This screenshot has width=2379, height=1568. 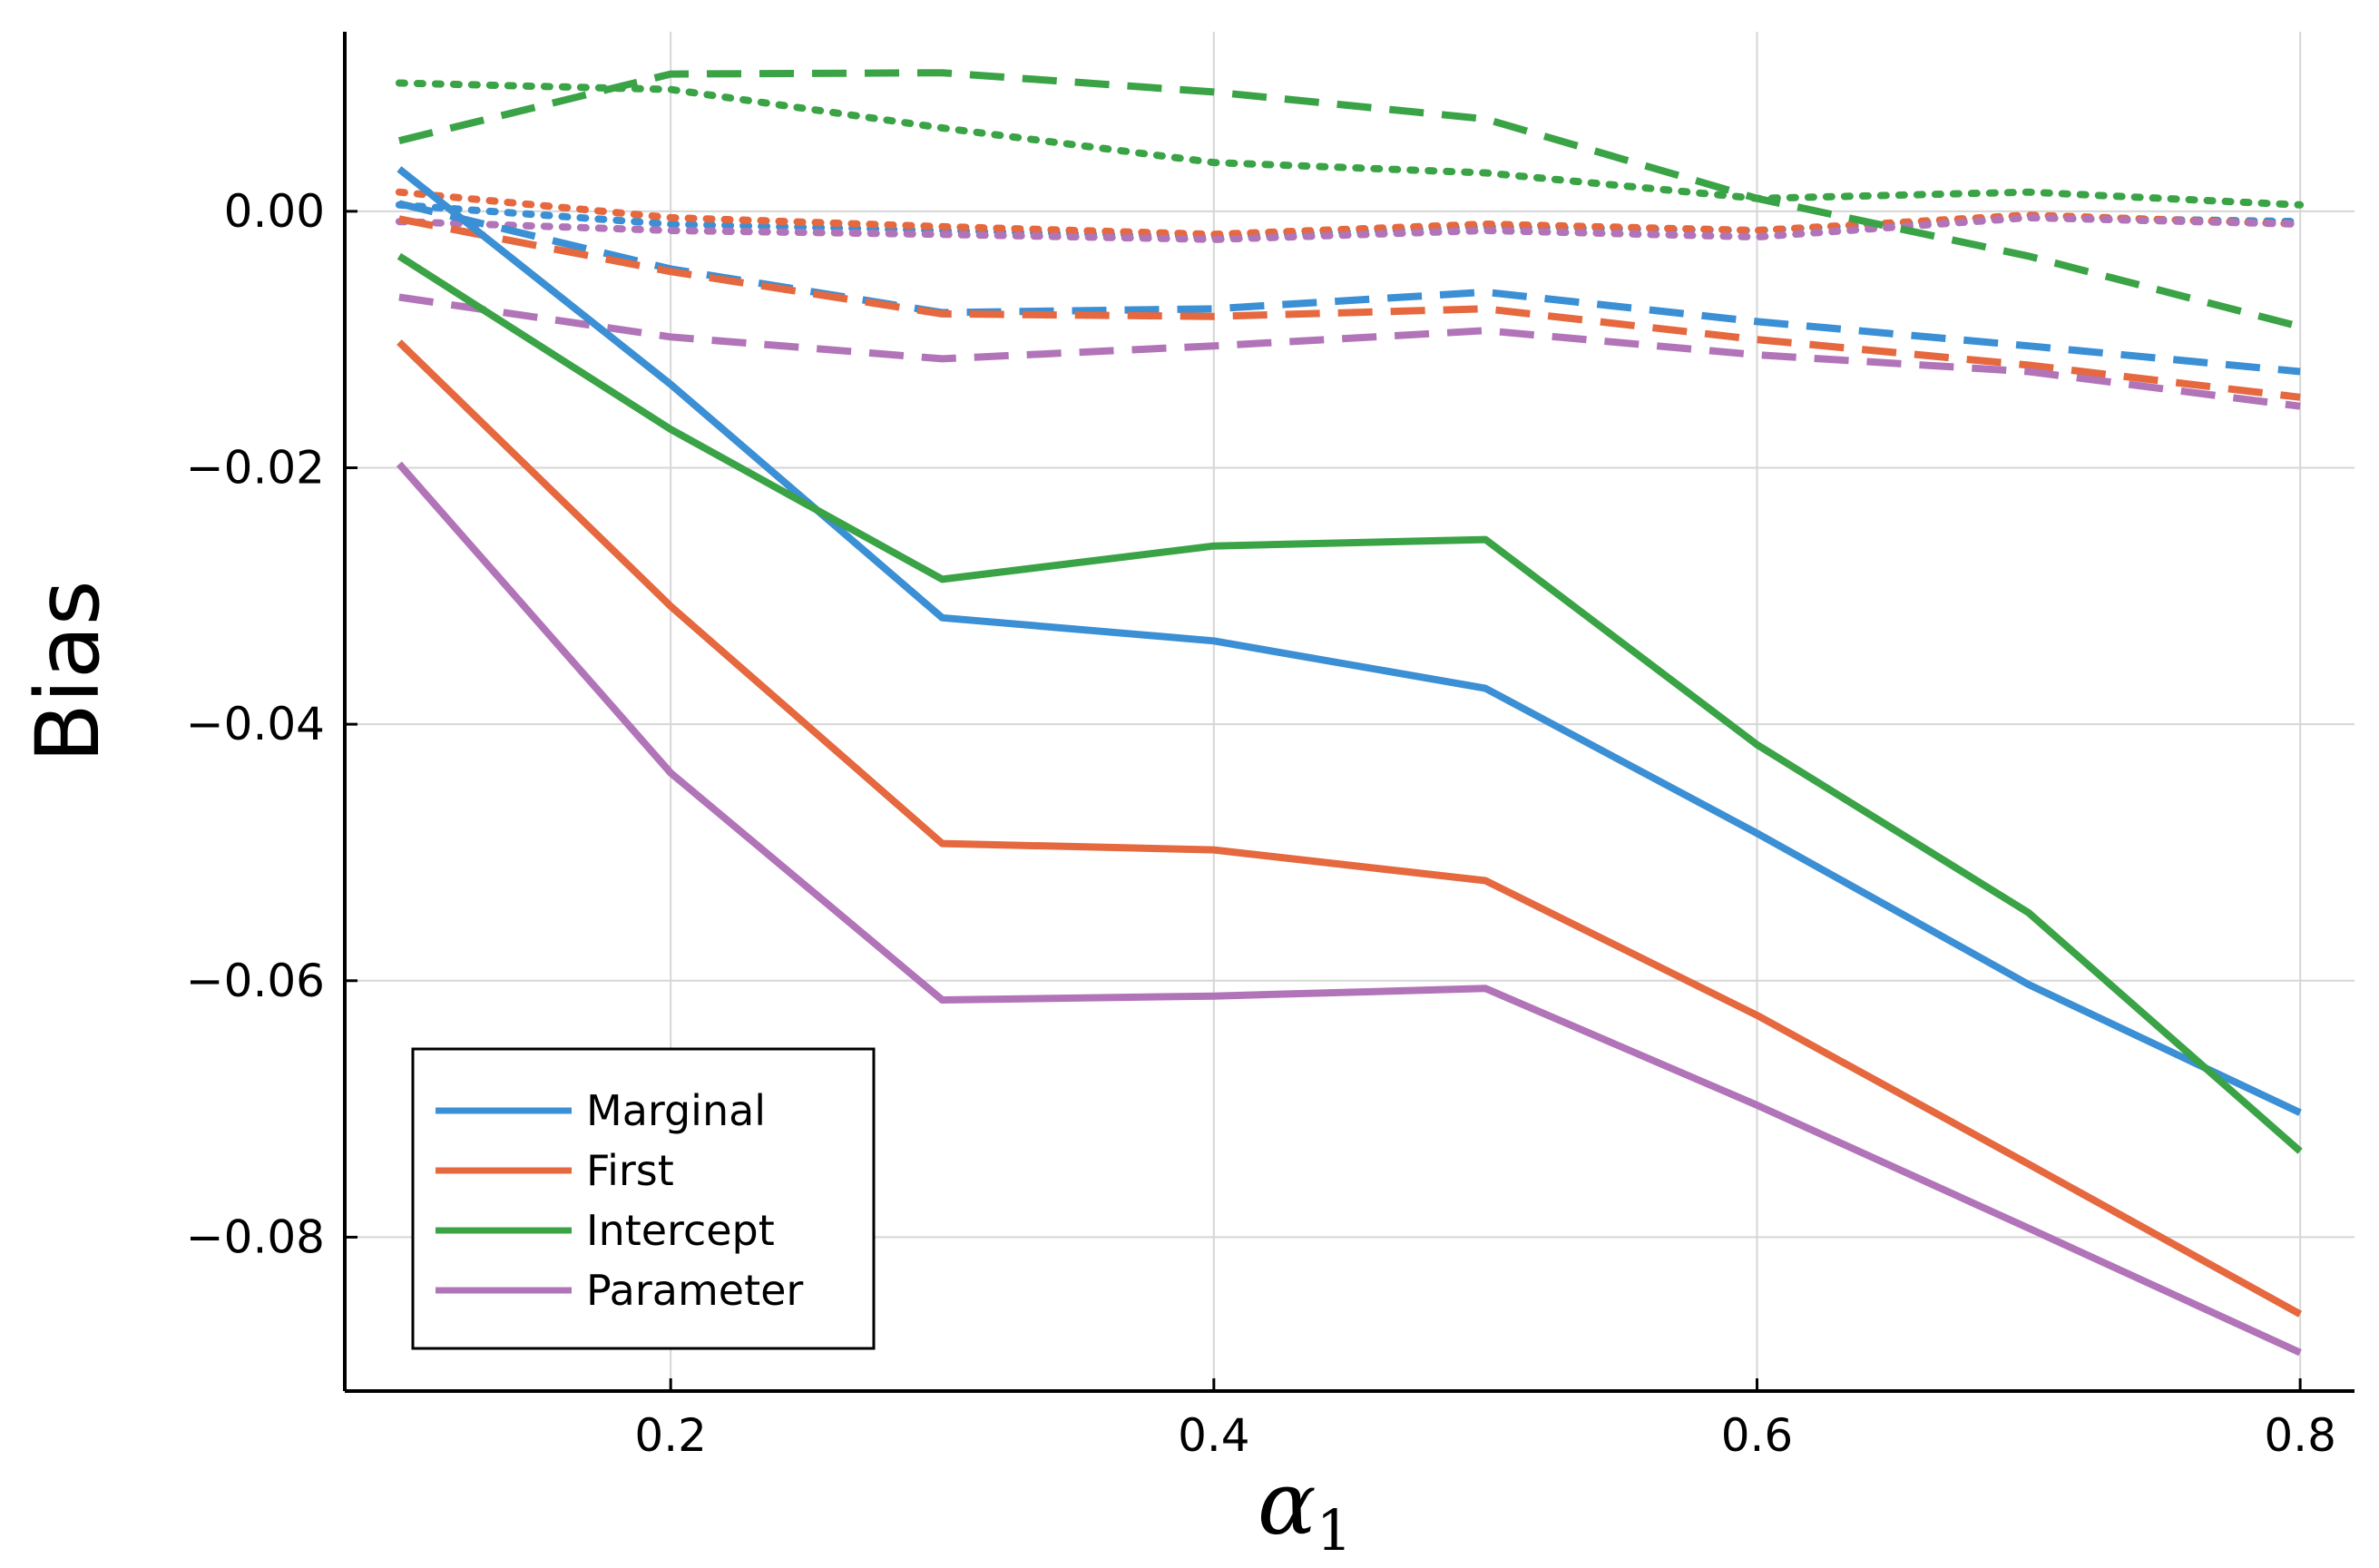 I want to click on legend-label-marginal: Marginal, so click(x=676, y=1110).